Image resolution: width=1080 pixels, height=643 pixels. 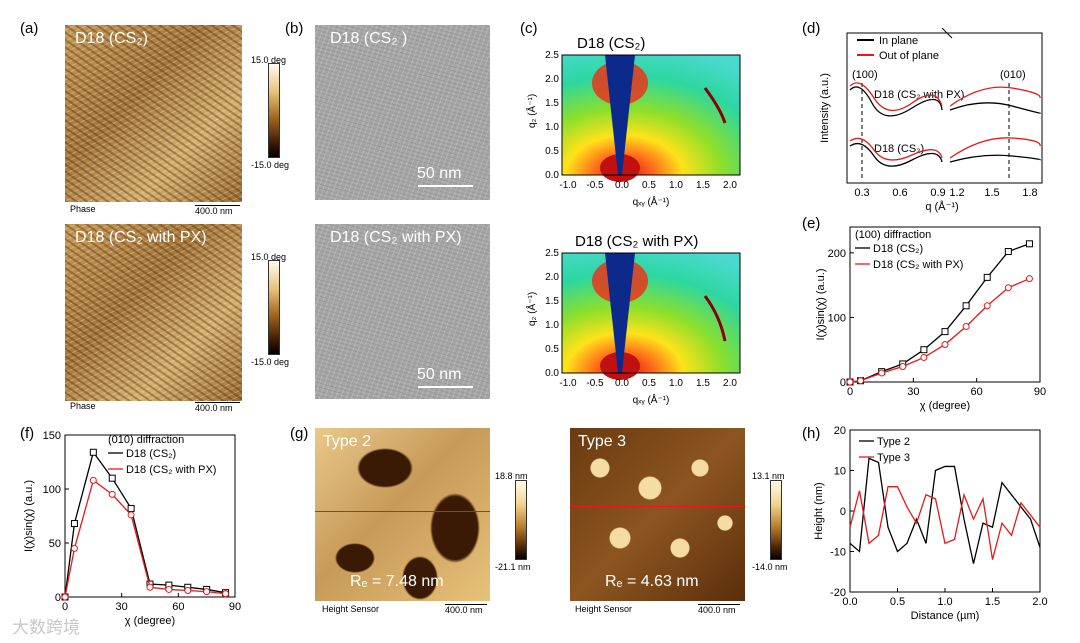 I want to click on giwaxs-bottom-missing-wedge, so click(x=620, y=313).